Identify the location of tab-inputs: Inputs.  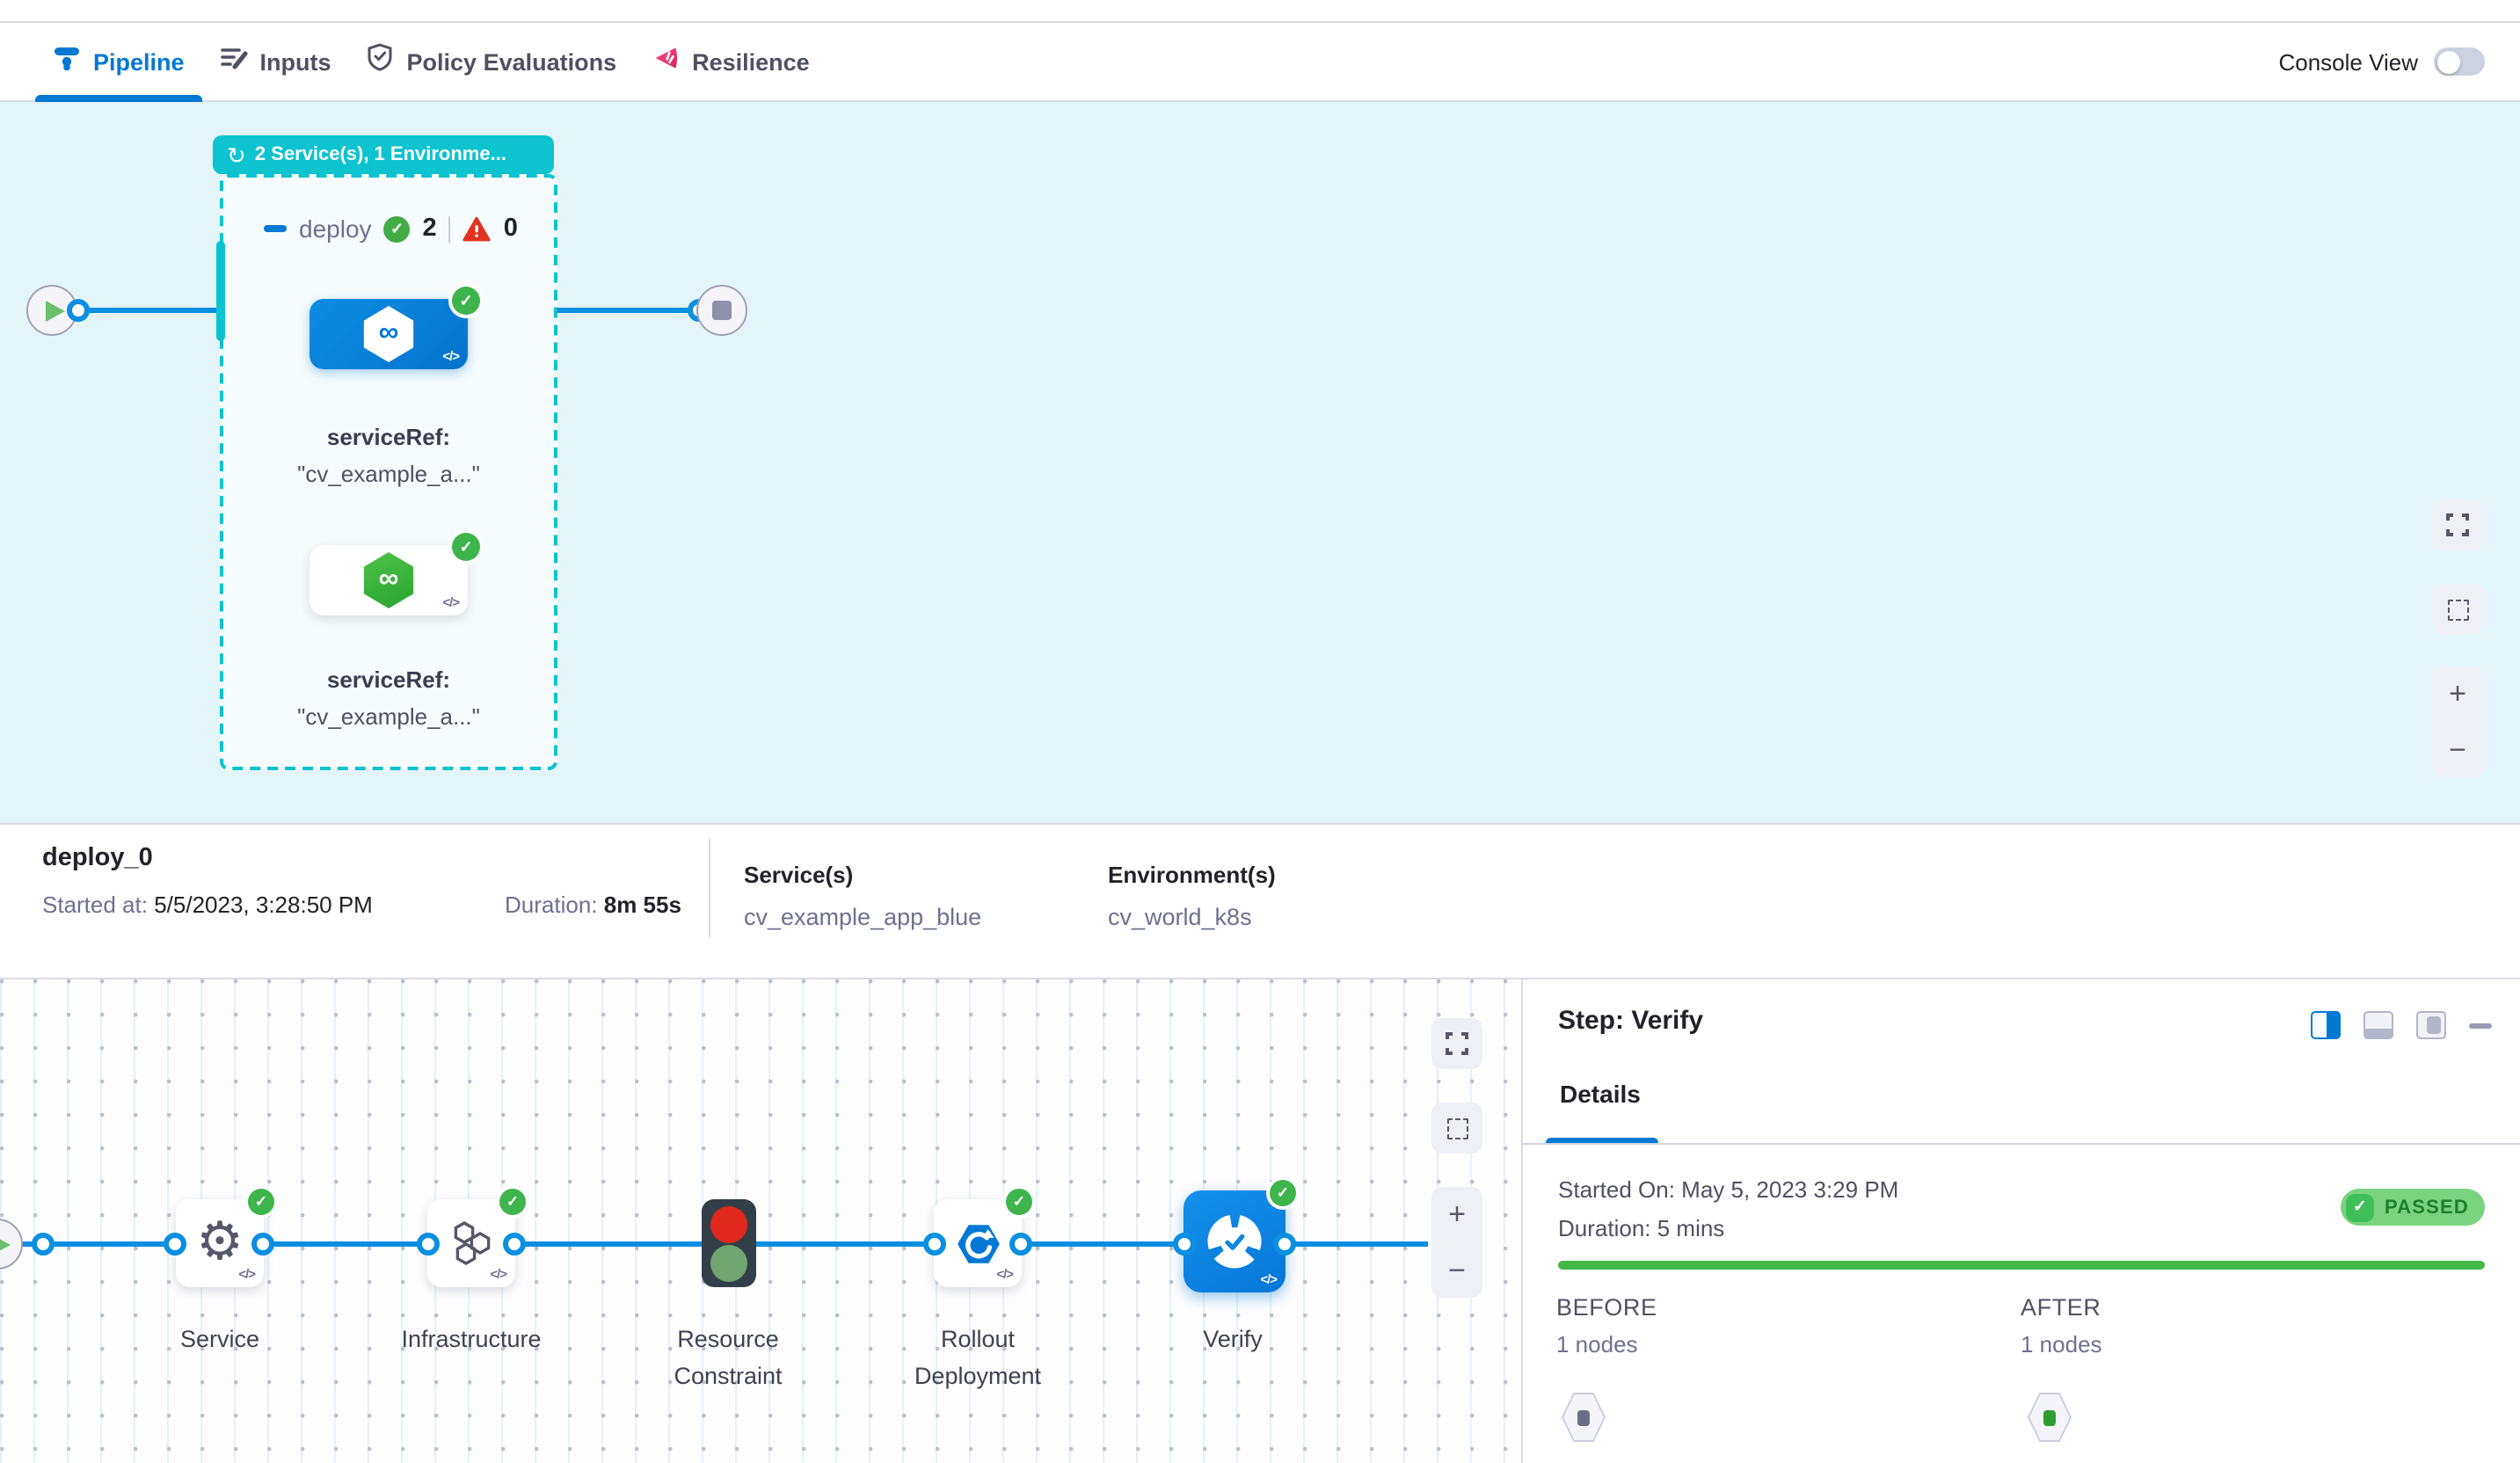
(275, 62).